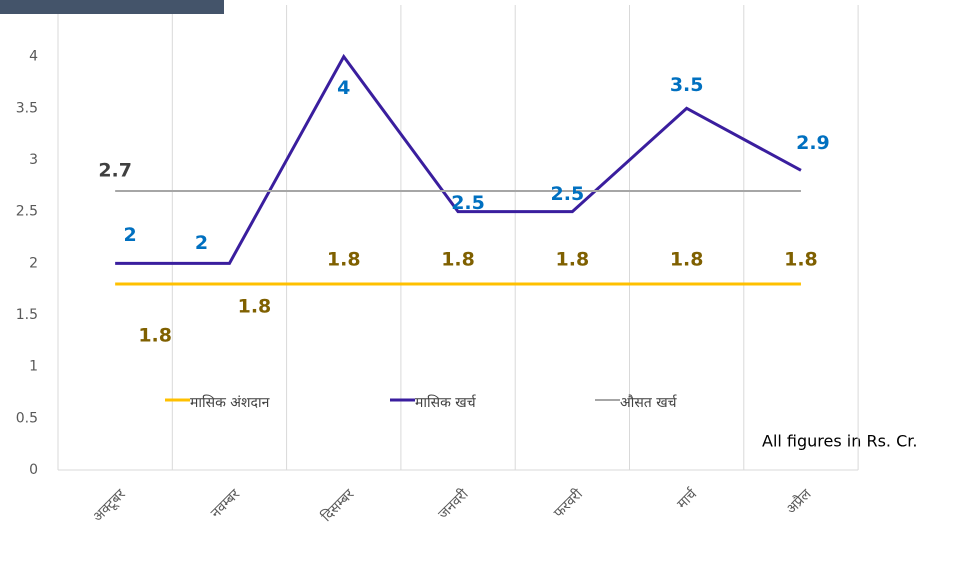  What do you see at coordinates (27, 418) in the screenshot?
I see `y-tick-label: 0.5` at bounding box center [27, 418].